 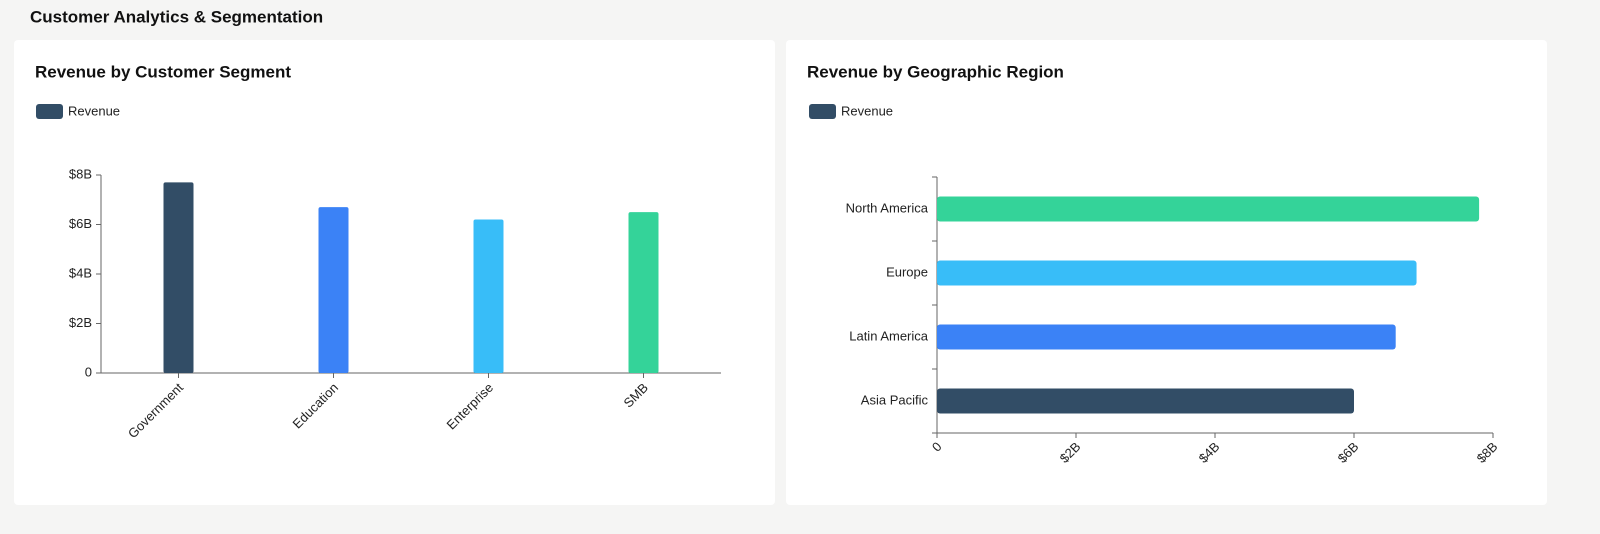 I want to click on y-tick-label: $8B, so click(x=80, y=173).